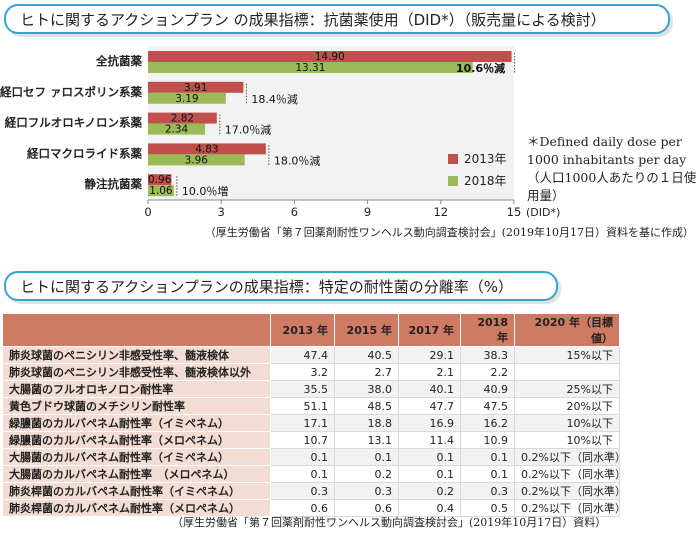 This screenshot has height=535, width=698. I want to click on table-cell: 2.7, so click(366, 372).